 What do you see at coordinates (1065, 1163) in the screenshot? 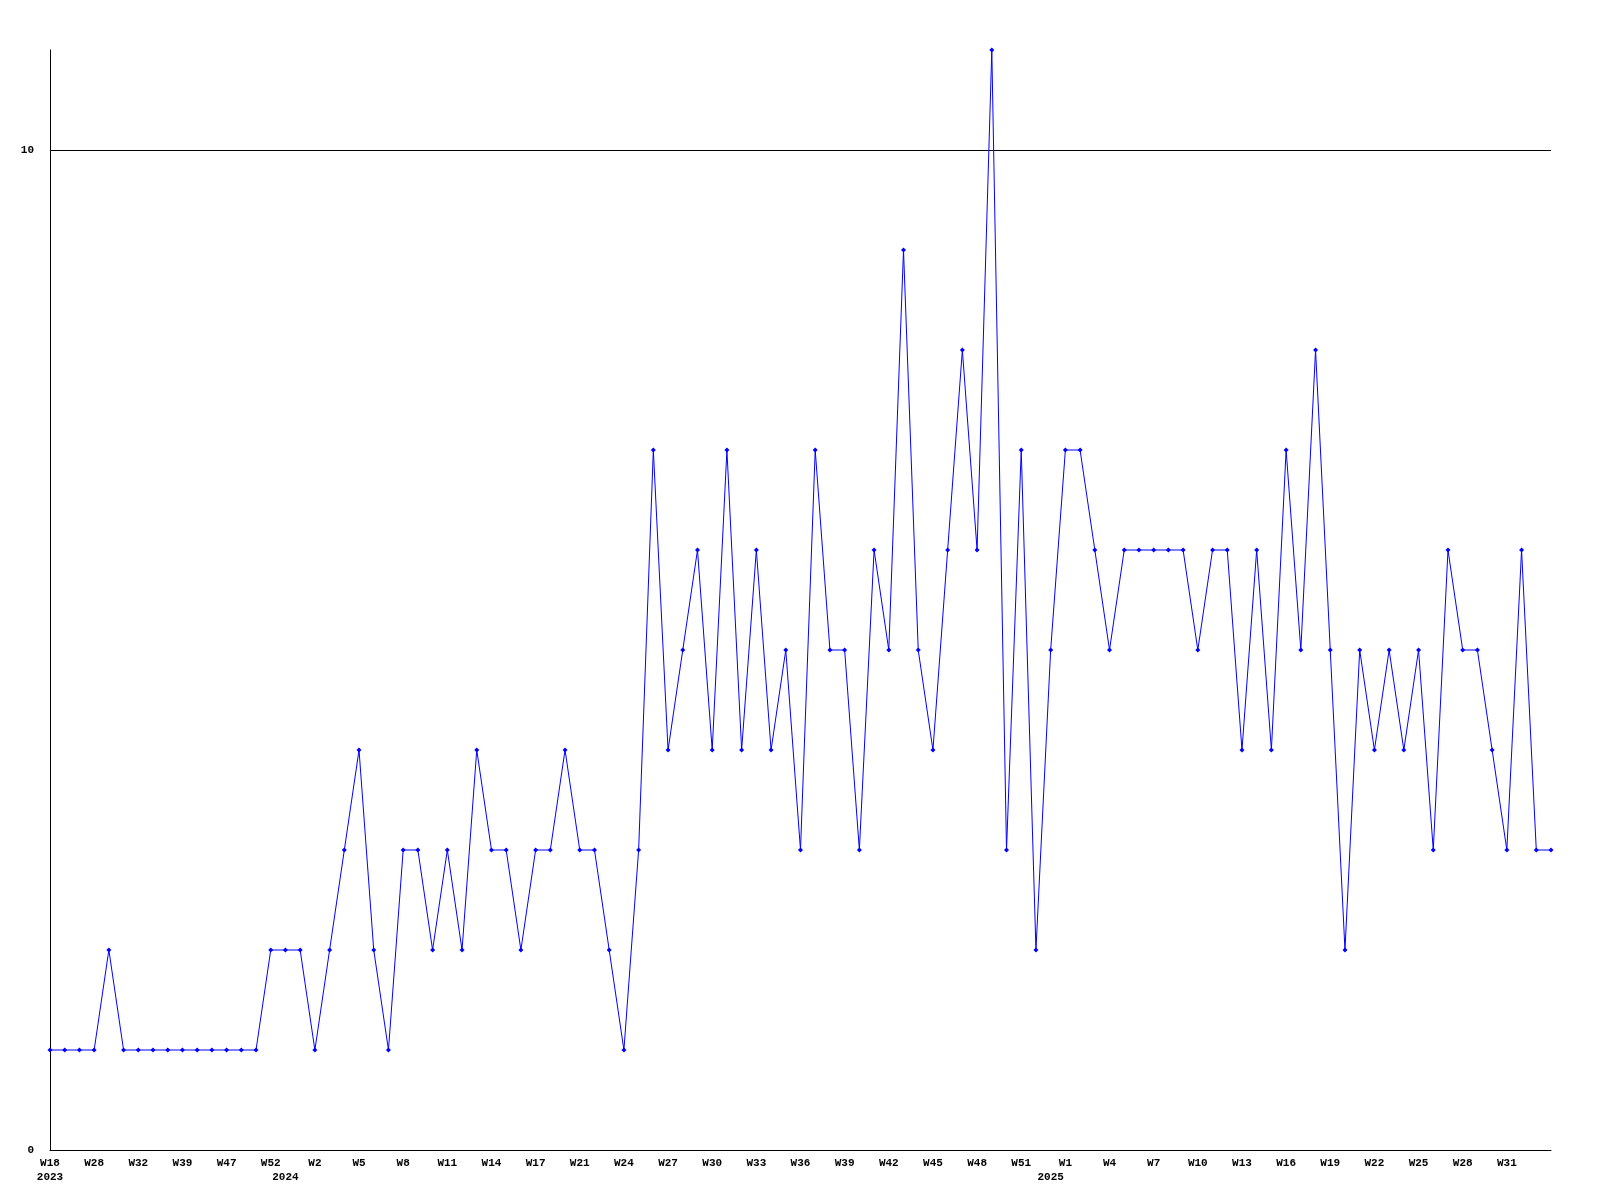
I see `x-tick-label: W1` at bounding box center [1065, 1163].